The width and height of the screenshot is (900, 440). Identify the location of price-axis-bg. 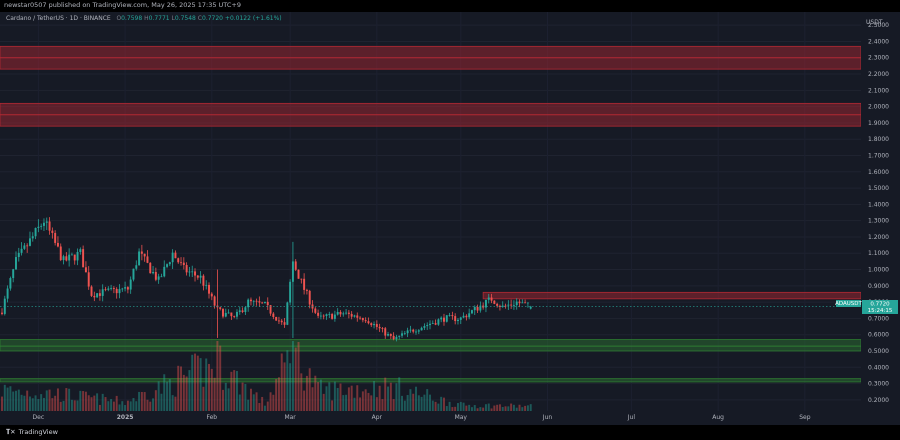
(880, 218).